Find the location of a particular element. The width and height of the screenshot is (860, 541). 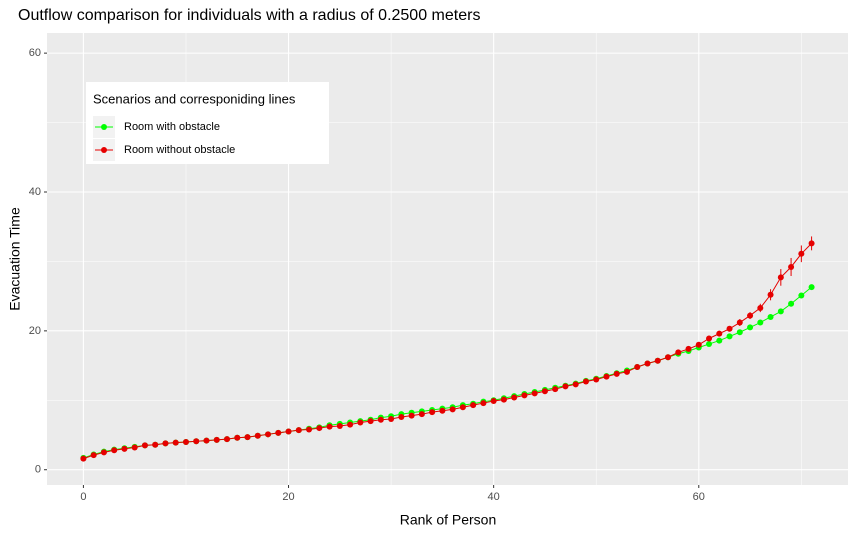

y-tick-label: 60 is located at coordinates (35, 53).